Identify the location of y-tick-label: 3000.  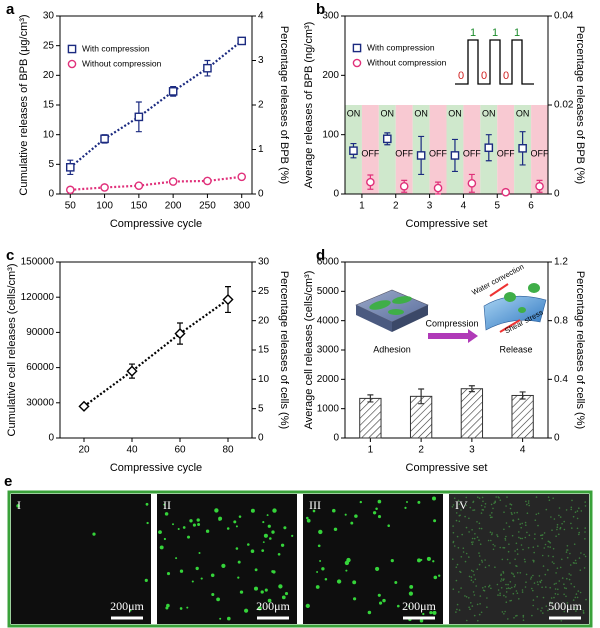
(328, 350).